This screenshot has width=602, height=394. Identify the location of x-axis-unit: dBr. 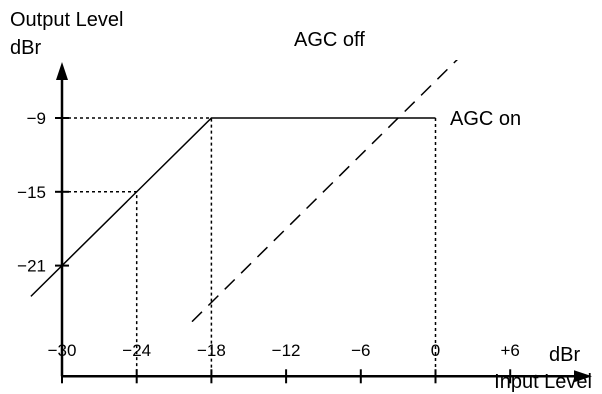
(564, 355).